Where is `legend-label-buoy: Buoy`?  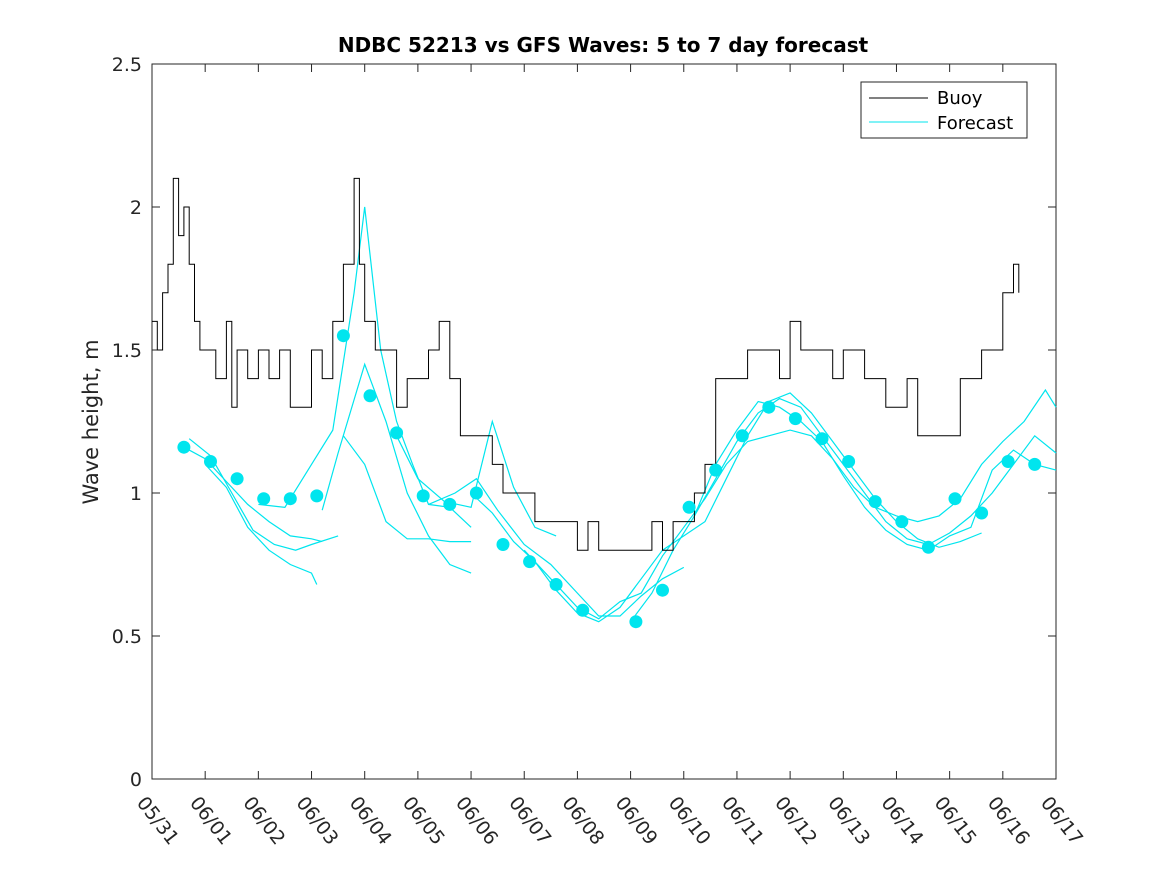
legend-label-buoy: Buoy is located at coordinates (960, 98).